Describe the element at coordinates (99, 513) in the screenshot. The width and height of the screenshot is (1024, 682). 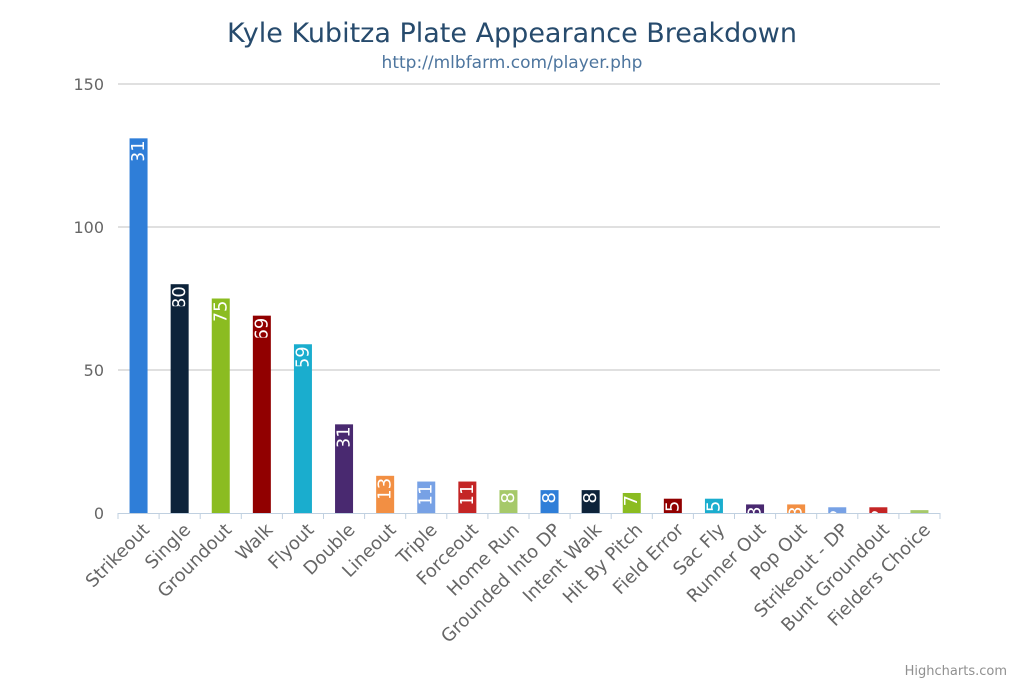
I see `y-tick-label: 0` at that location.